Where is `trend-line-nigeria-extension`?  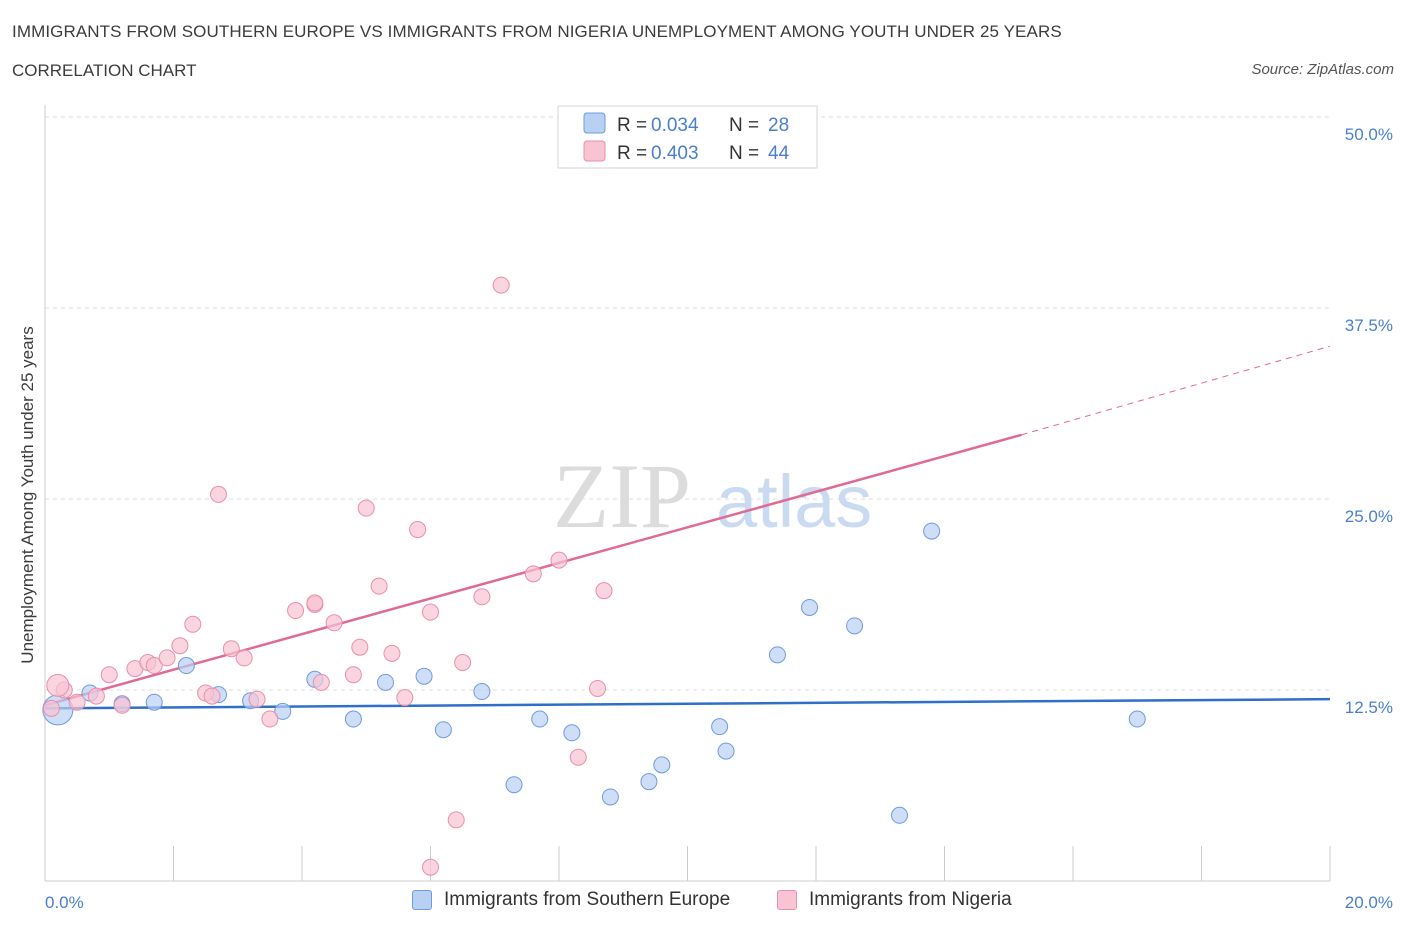
trend-line-nigeria-extension is located at coordinates (1176, 390).